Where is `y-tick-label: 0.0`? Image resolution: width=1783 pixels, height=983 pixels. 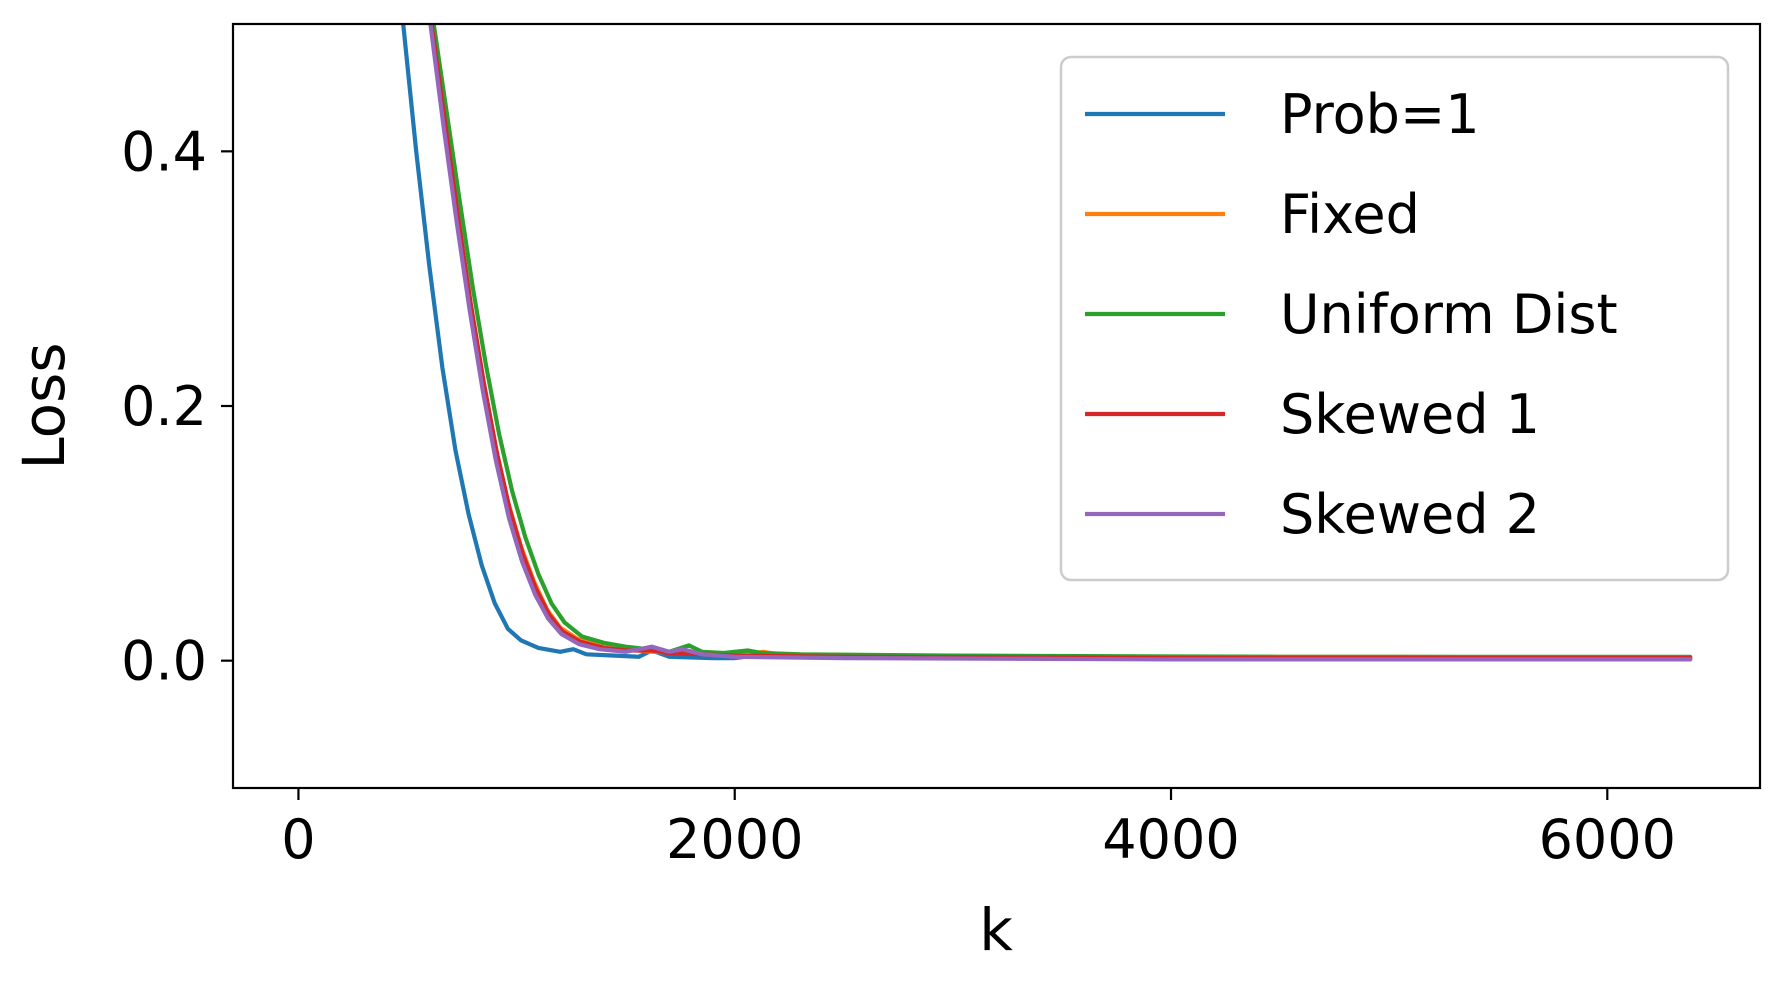
y-tick-label: 0.0 is located at coordinates (164, 661).